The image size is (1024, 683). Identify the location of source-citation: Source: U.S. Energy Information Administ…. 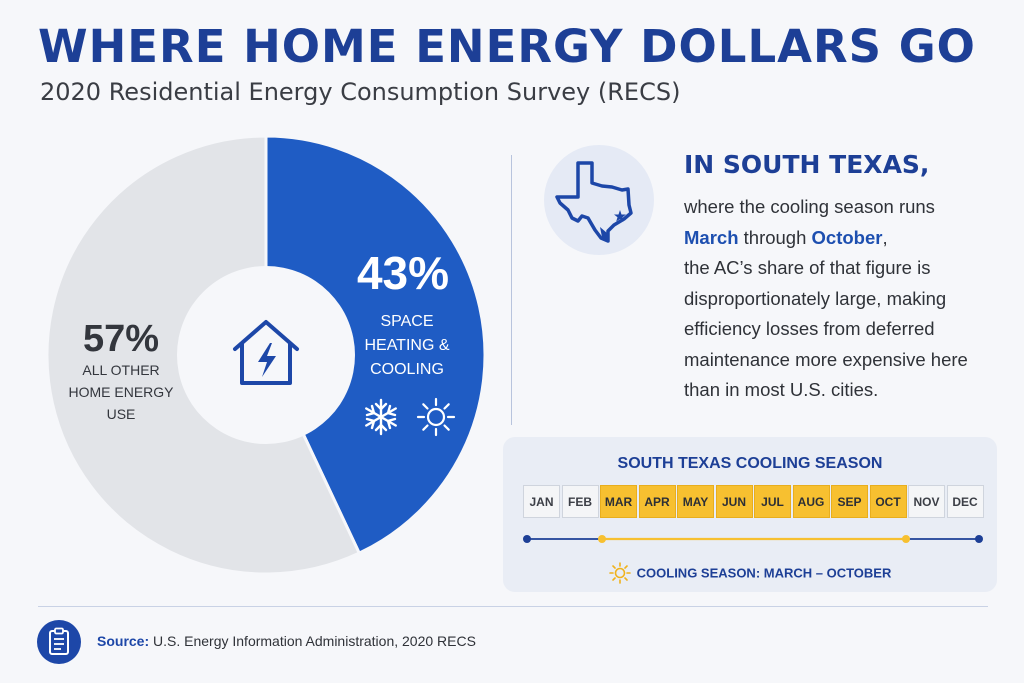
(286, 641).